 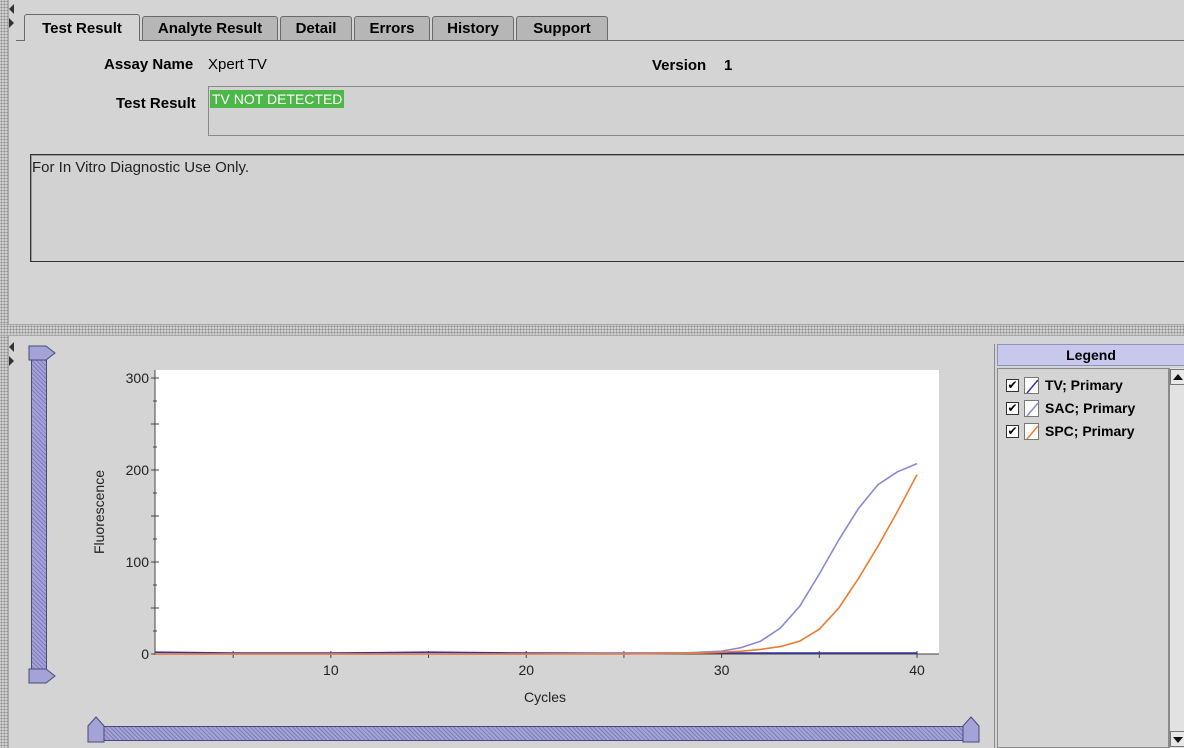 What do you see at coordinates (277, 99) in the screenshot?
I see `test-result-value: TV NOT DETECTED` at bounding box center [277, 99].